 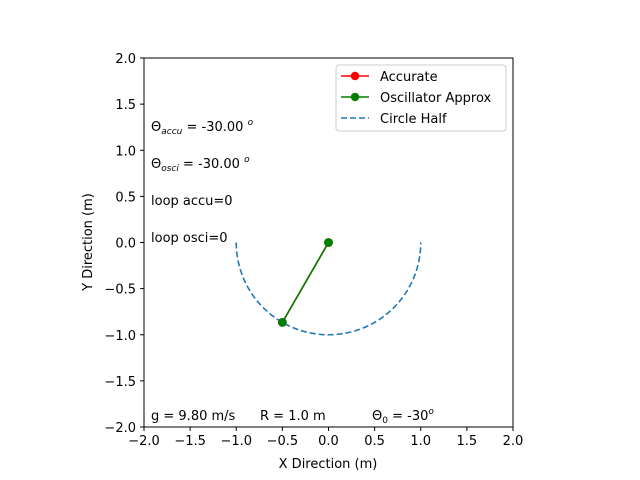 I want to click on legend-oscillator-marker, so click(x=355, y=97).